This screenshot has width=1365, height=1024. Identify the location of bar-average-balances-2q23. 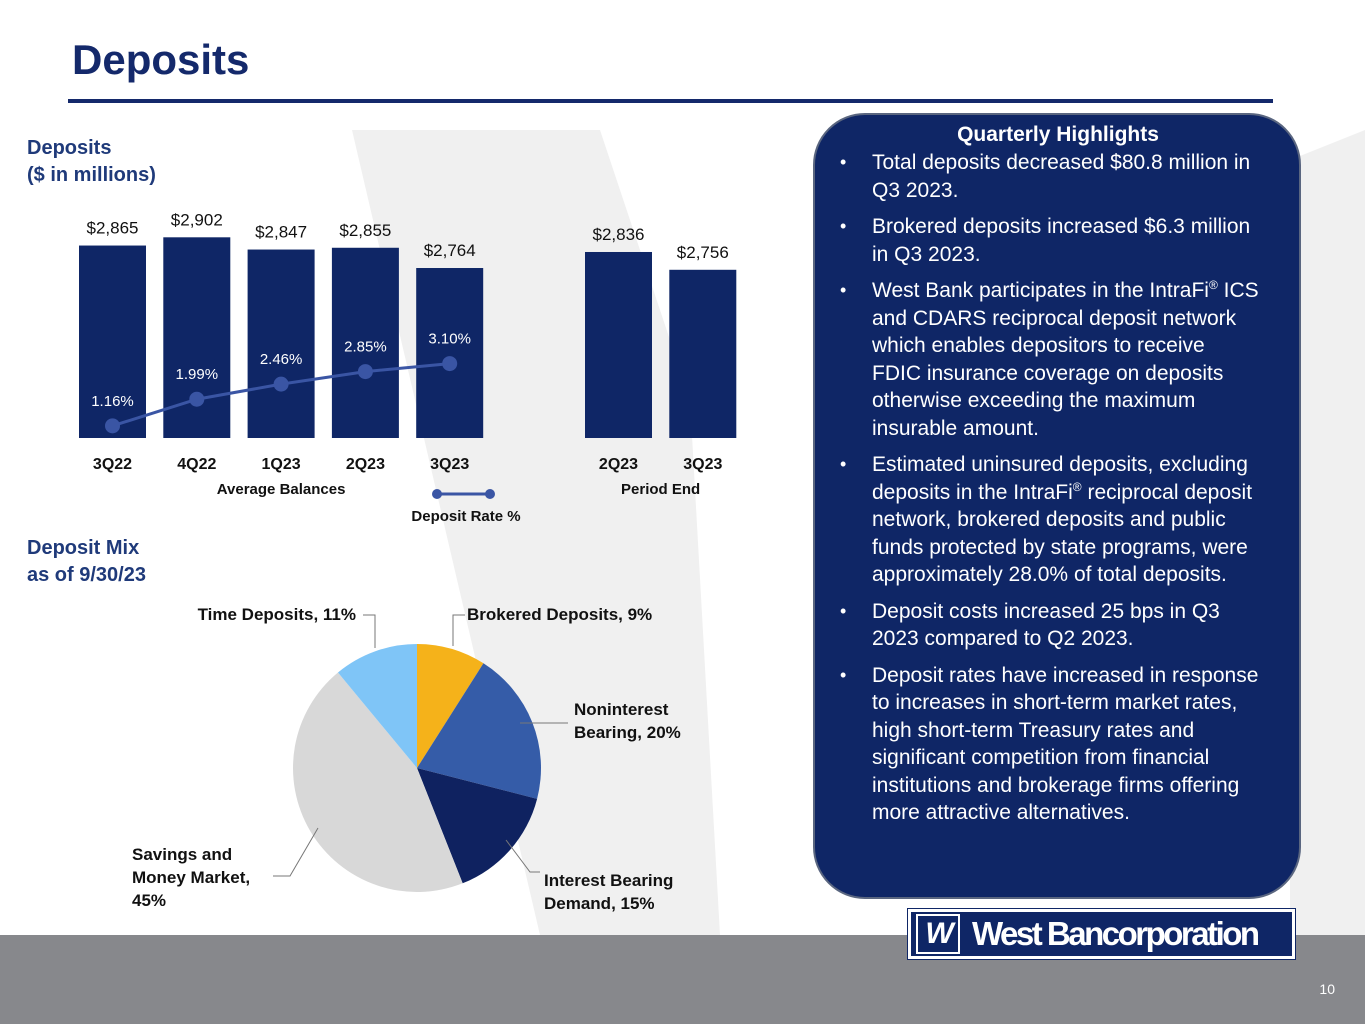
(365, 342).